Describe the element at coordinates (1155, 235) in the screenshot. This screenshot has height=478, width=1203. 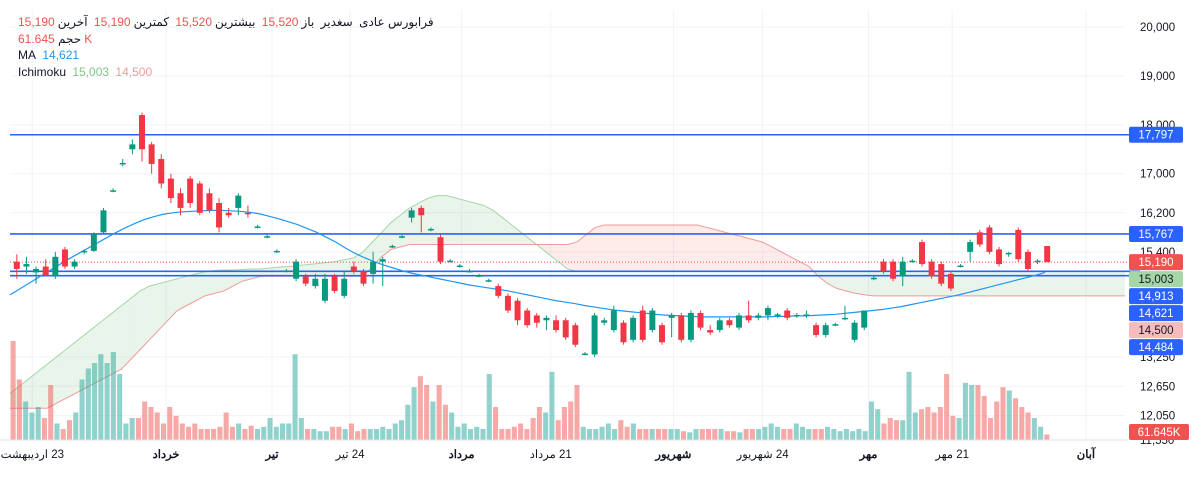
I see `price-tag-label: 15,767` at that location.